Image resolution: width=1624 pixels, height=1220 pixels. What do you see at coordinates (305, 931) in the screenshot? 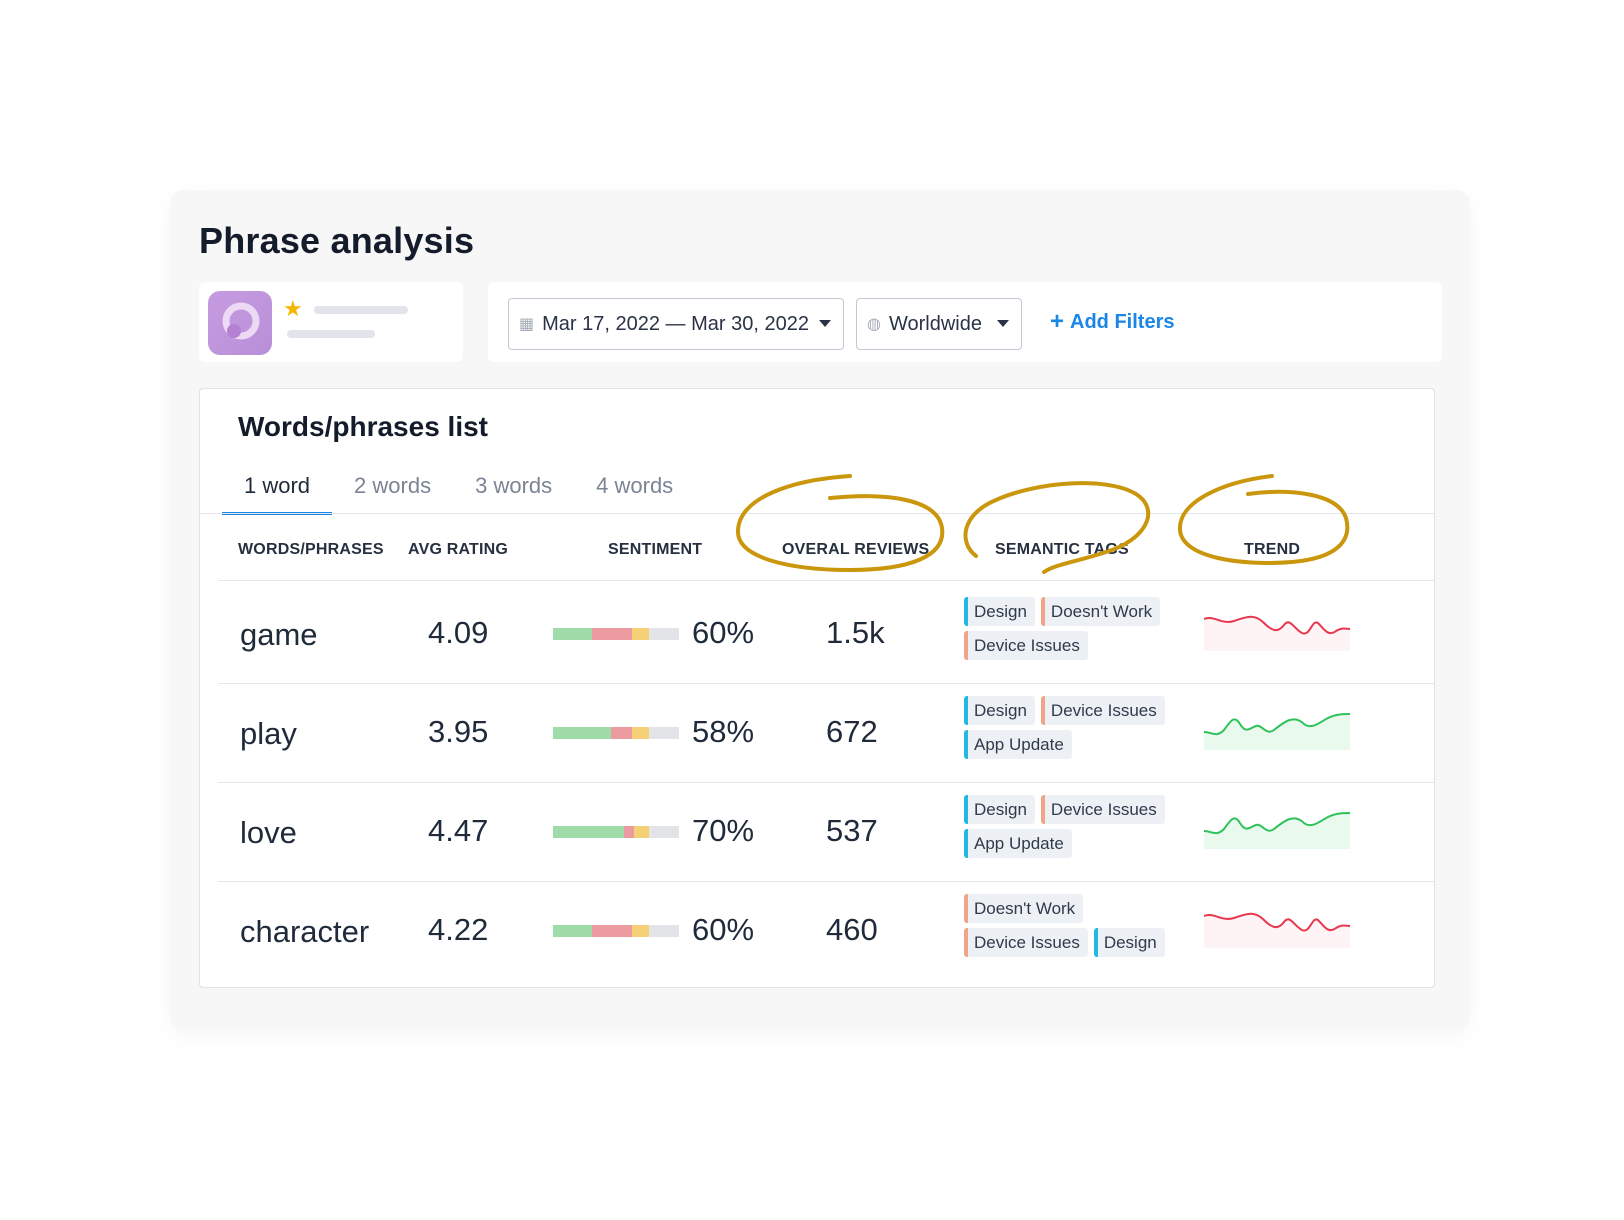
I see `phrase-cell: character` at bounding box center [305, 931].